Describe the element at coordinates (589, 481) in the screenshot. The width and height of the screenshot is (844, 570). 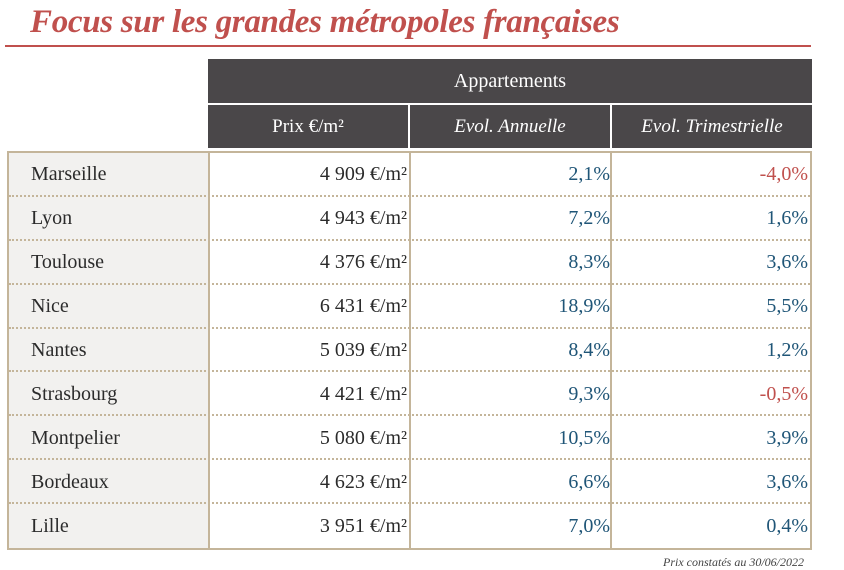
I see `annual-change: 6,6%` at that location.